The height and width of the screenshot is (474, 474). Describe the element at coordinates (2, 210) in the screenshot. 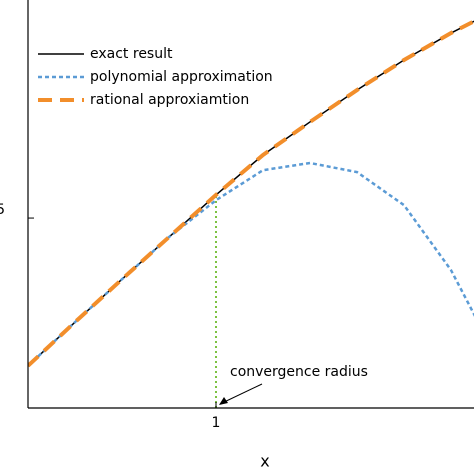

I see `y-tick-label: 0.5` at that location.